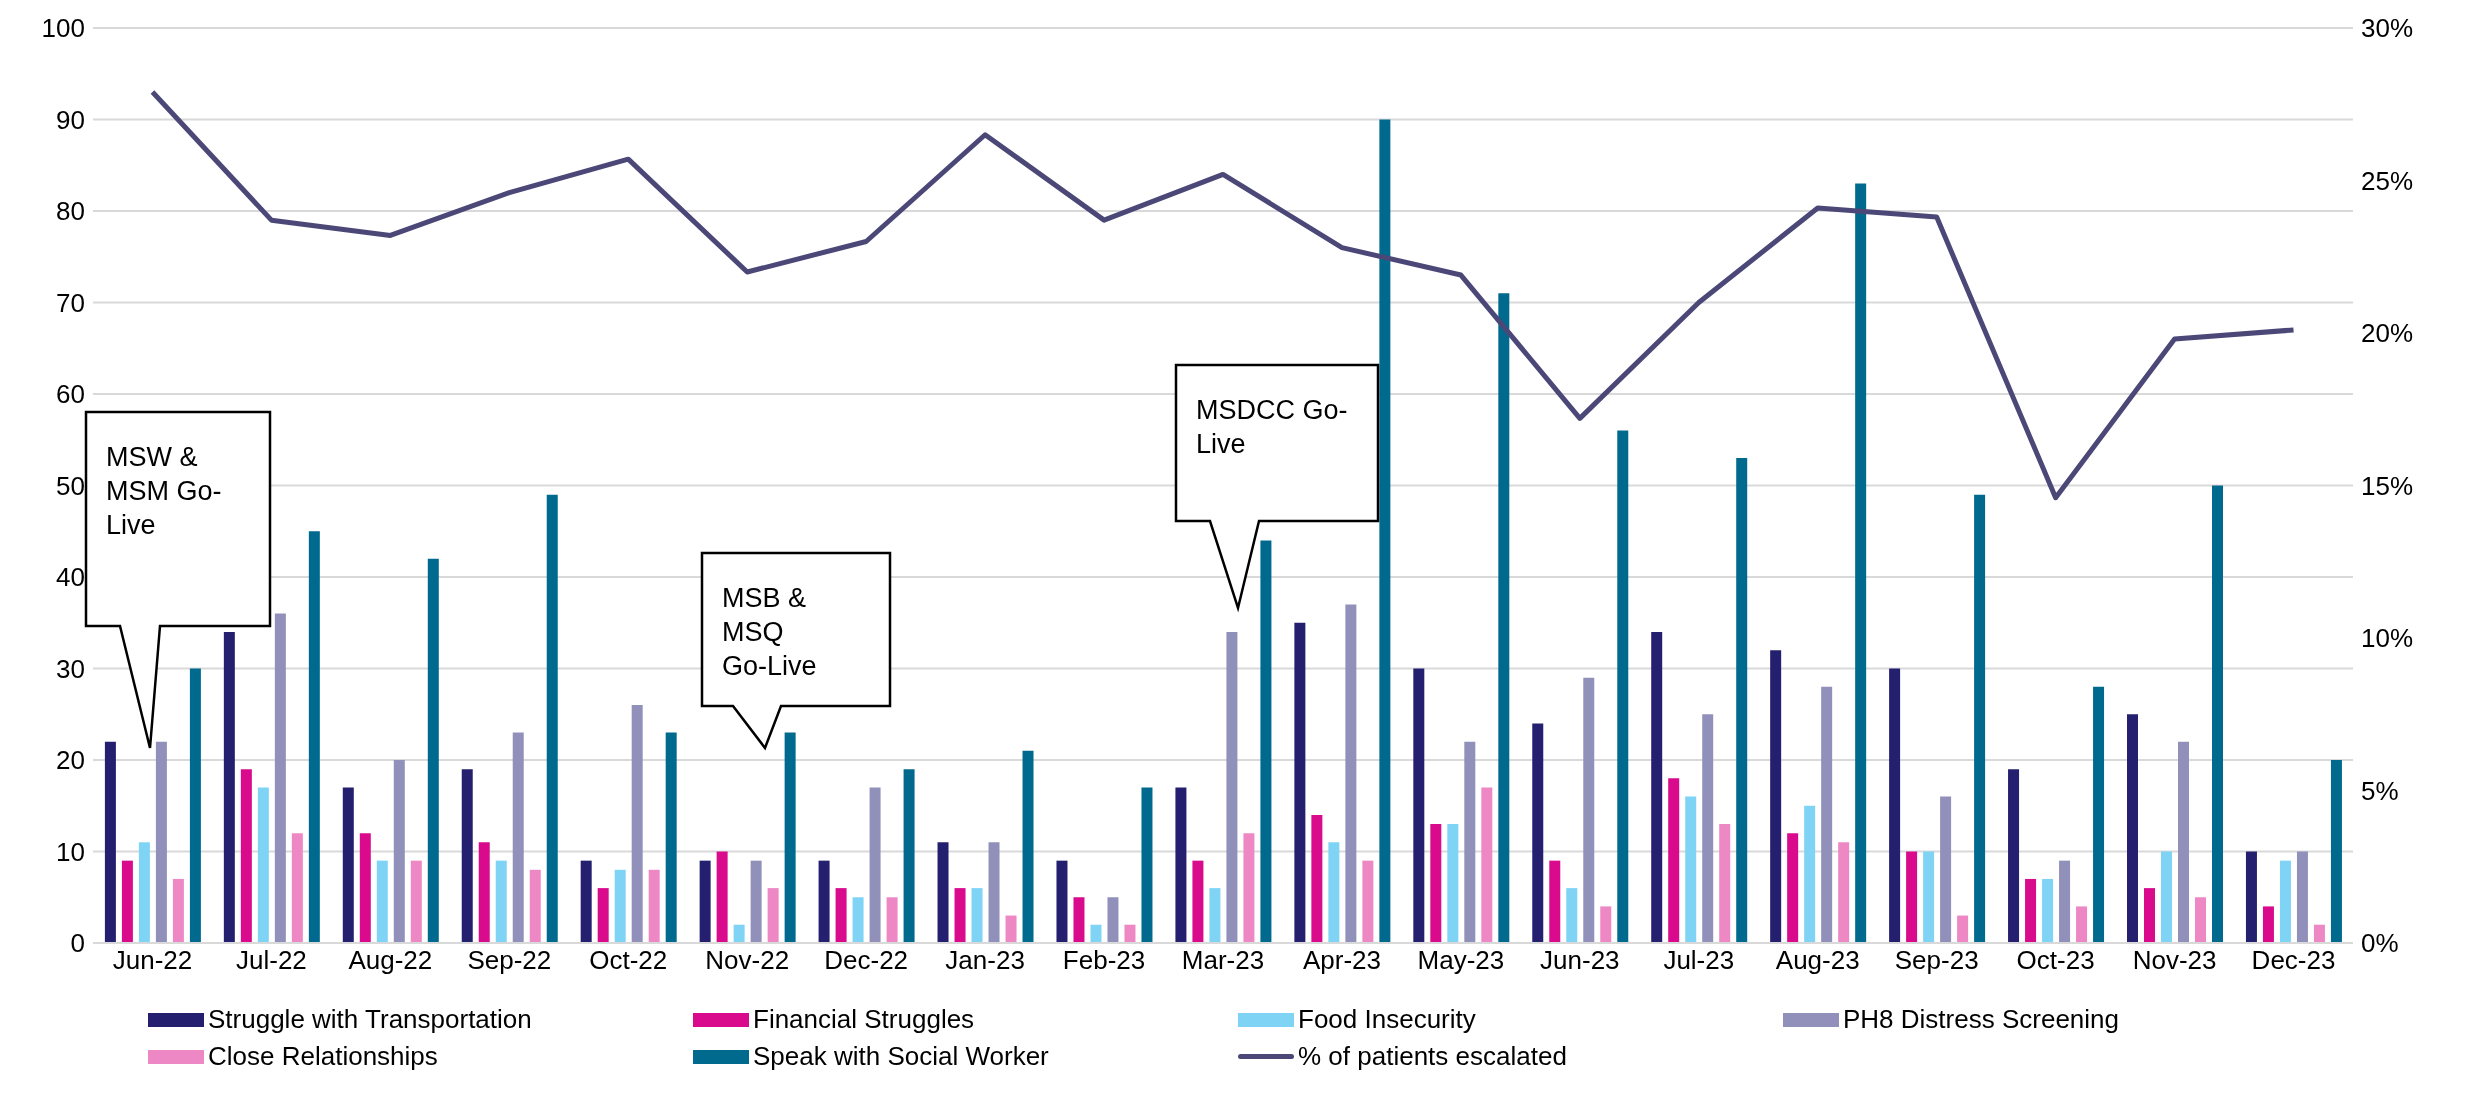 The image size is (2471, 1102). What do you see at coordinates (901, 1056) in the screenshot?
I see `legend-label: Speak with Social Worker` at bounding box center [901, 1056].